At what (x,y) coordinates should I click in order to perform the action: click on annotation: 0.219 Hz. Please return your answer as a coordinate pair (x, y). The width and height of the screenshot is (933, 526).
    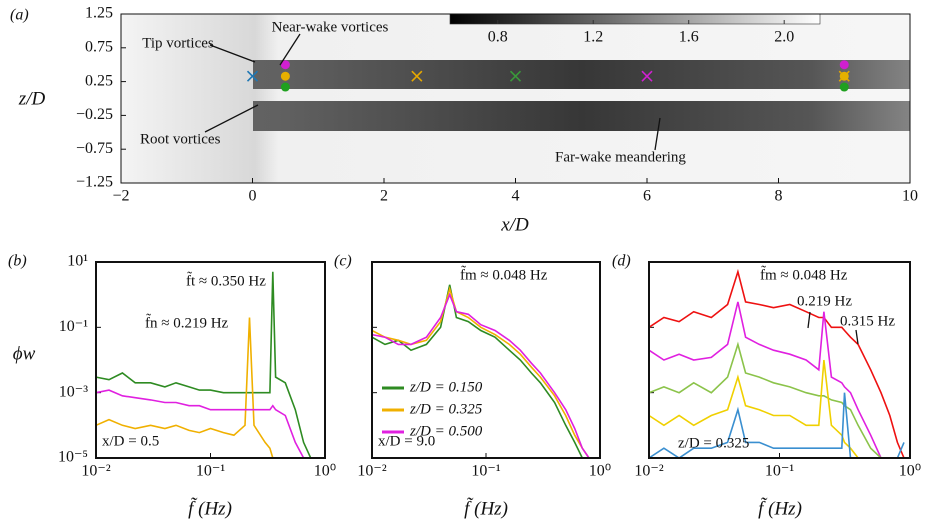
    Looking at the image, I should click on (824, 301).